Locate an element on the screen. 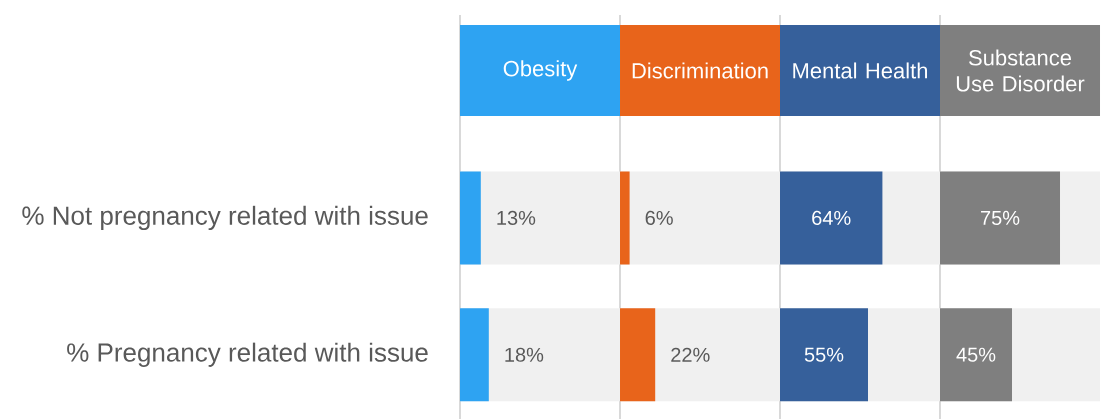 Image resolution: width=1104 pixels, height=419 pixels. data-label: 18% is located at coordinates (524, 354).